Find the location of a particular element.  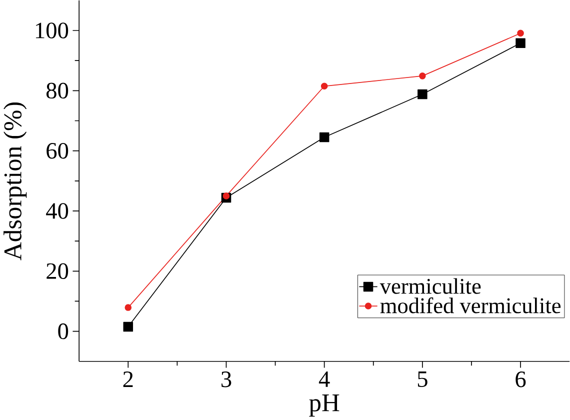

y-axis-title: Adsorption (%) is located at coordinates (15, 181).